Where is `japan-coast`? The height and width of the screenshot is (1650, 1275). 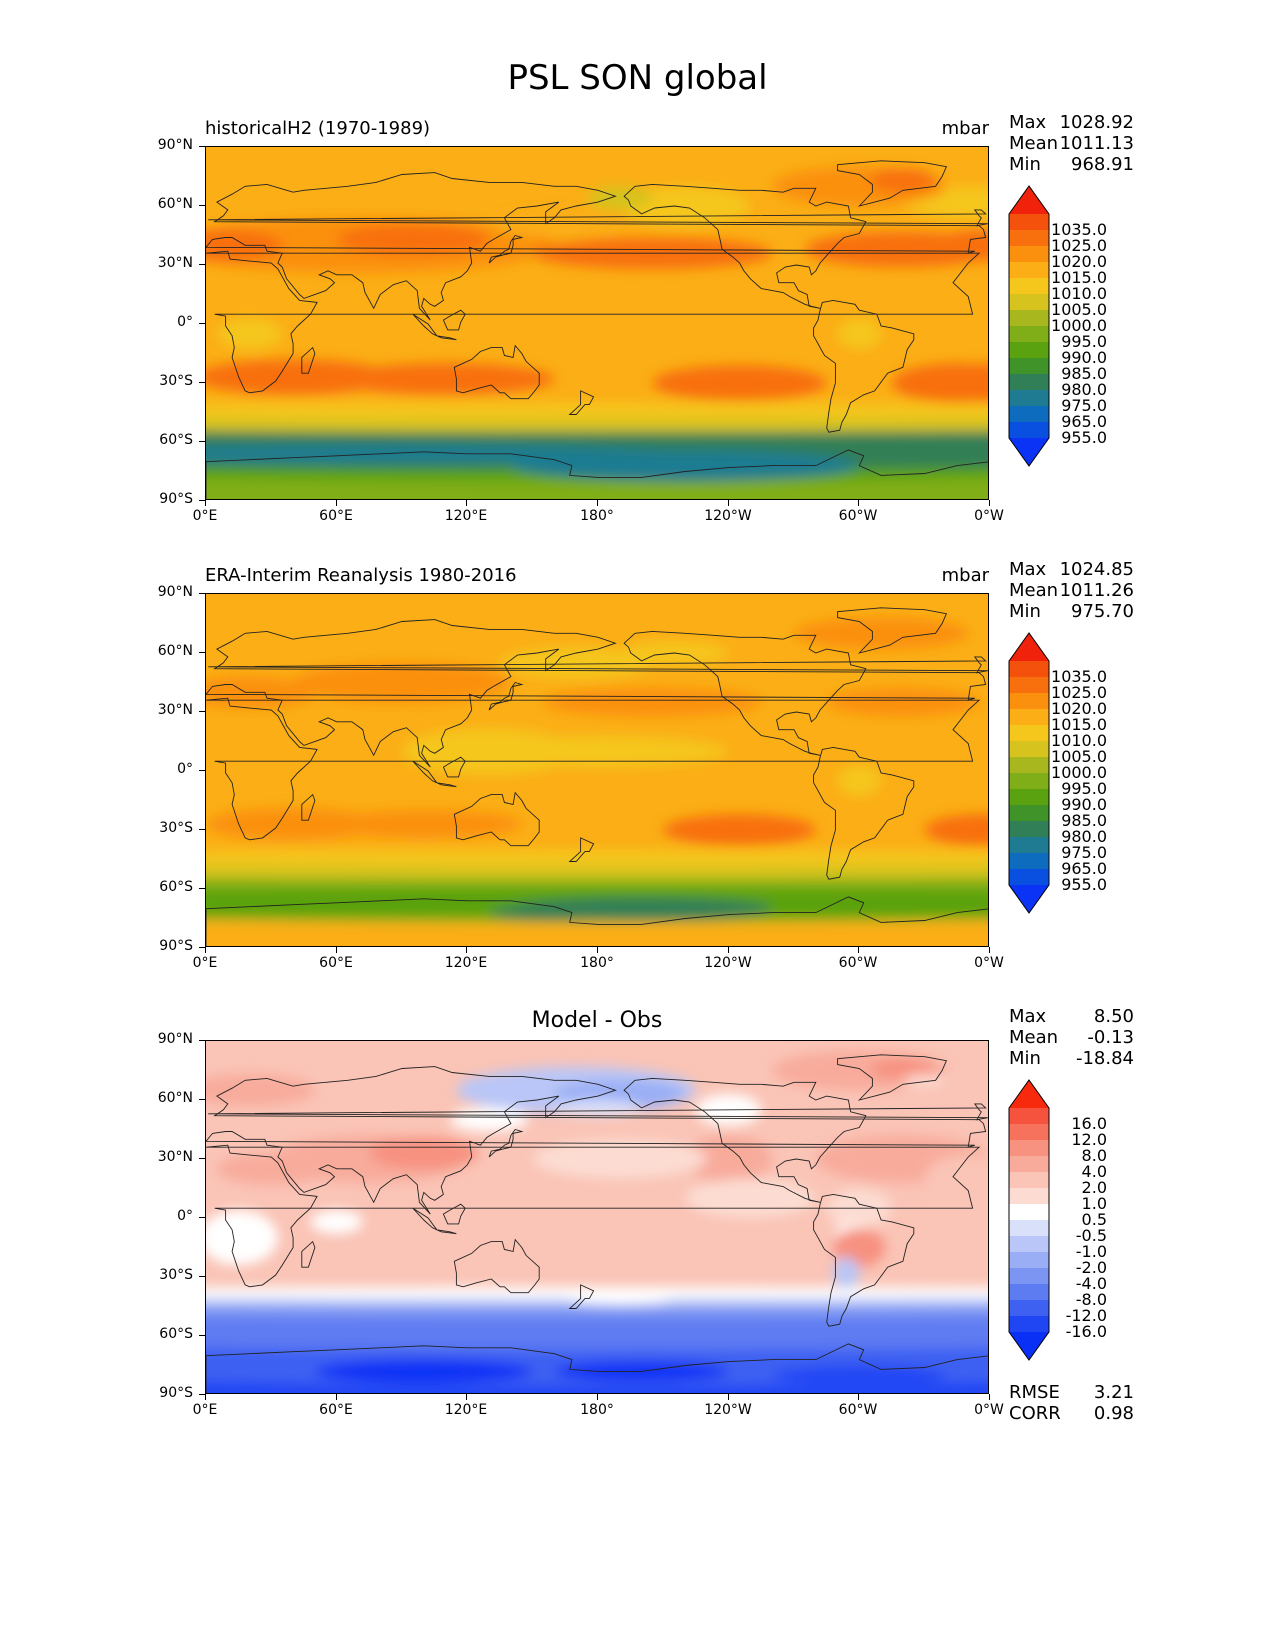 japan-coast is located at coordinates (506, 249).